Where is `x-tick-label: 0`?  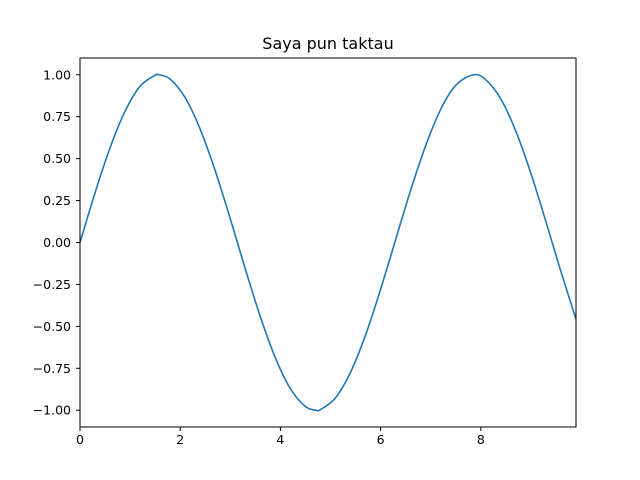 x-tick-label: 0 is located at coordinates (80, 439).